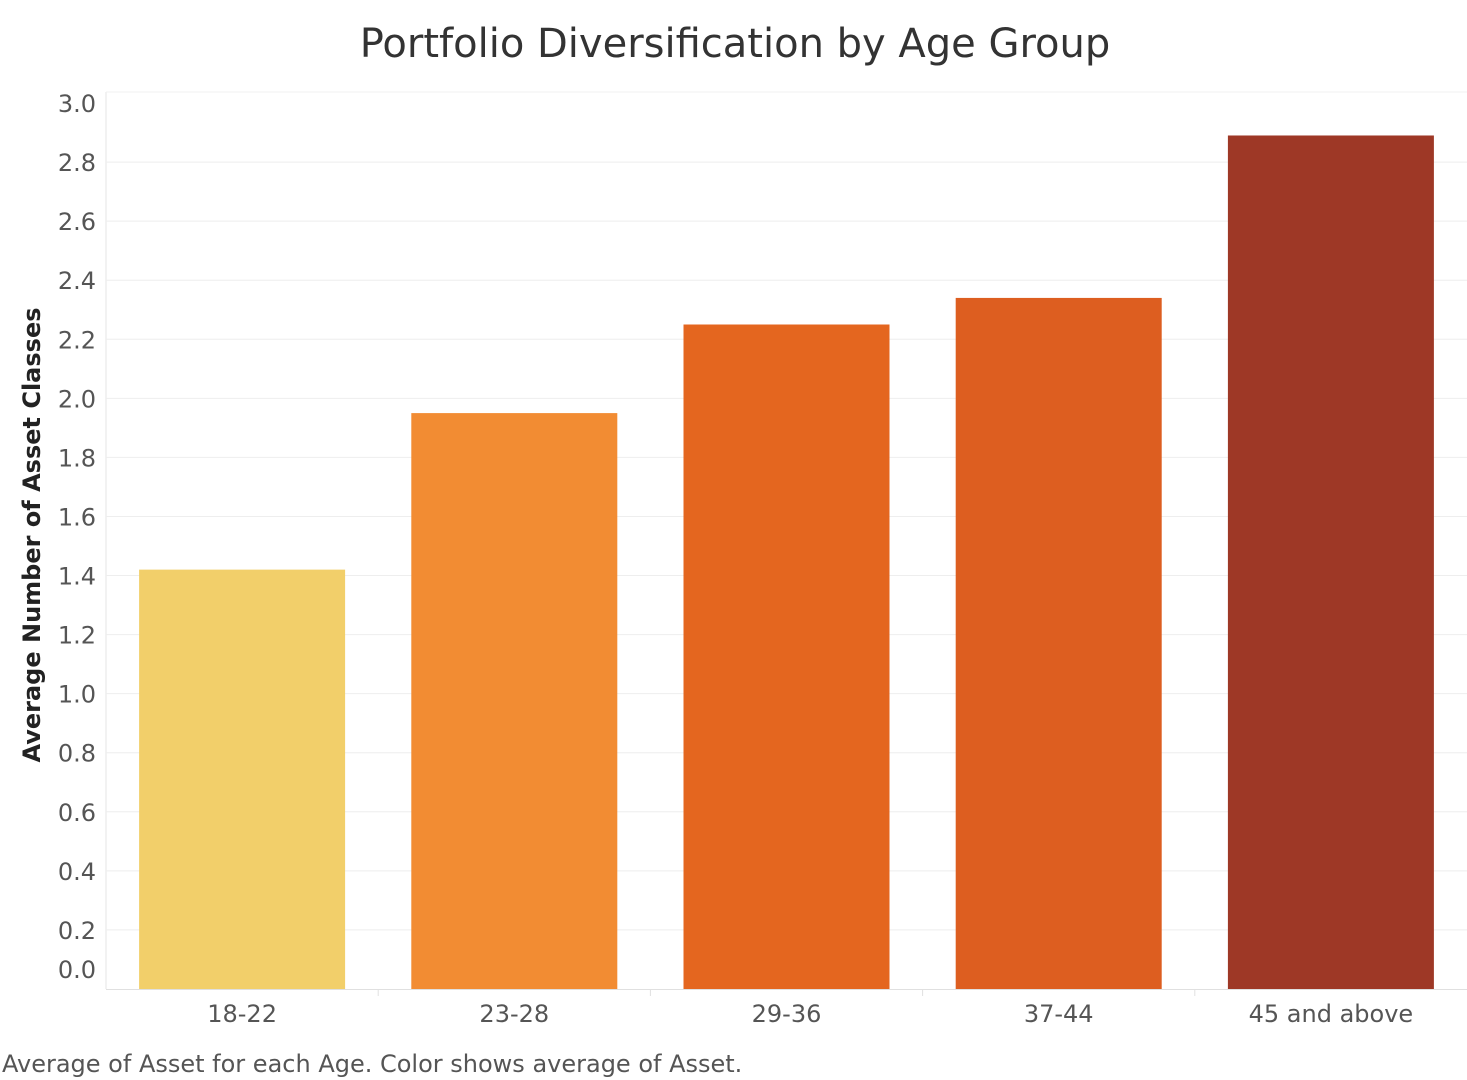 The image size is (1467, 1080). Describe the element at coordinates (77, 340) in the screenshot. I see `y-tick-label: 2.2` at that location.